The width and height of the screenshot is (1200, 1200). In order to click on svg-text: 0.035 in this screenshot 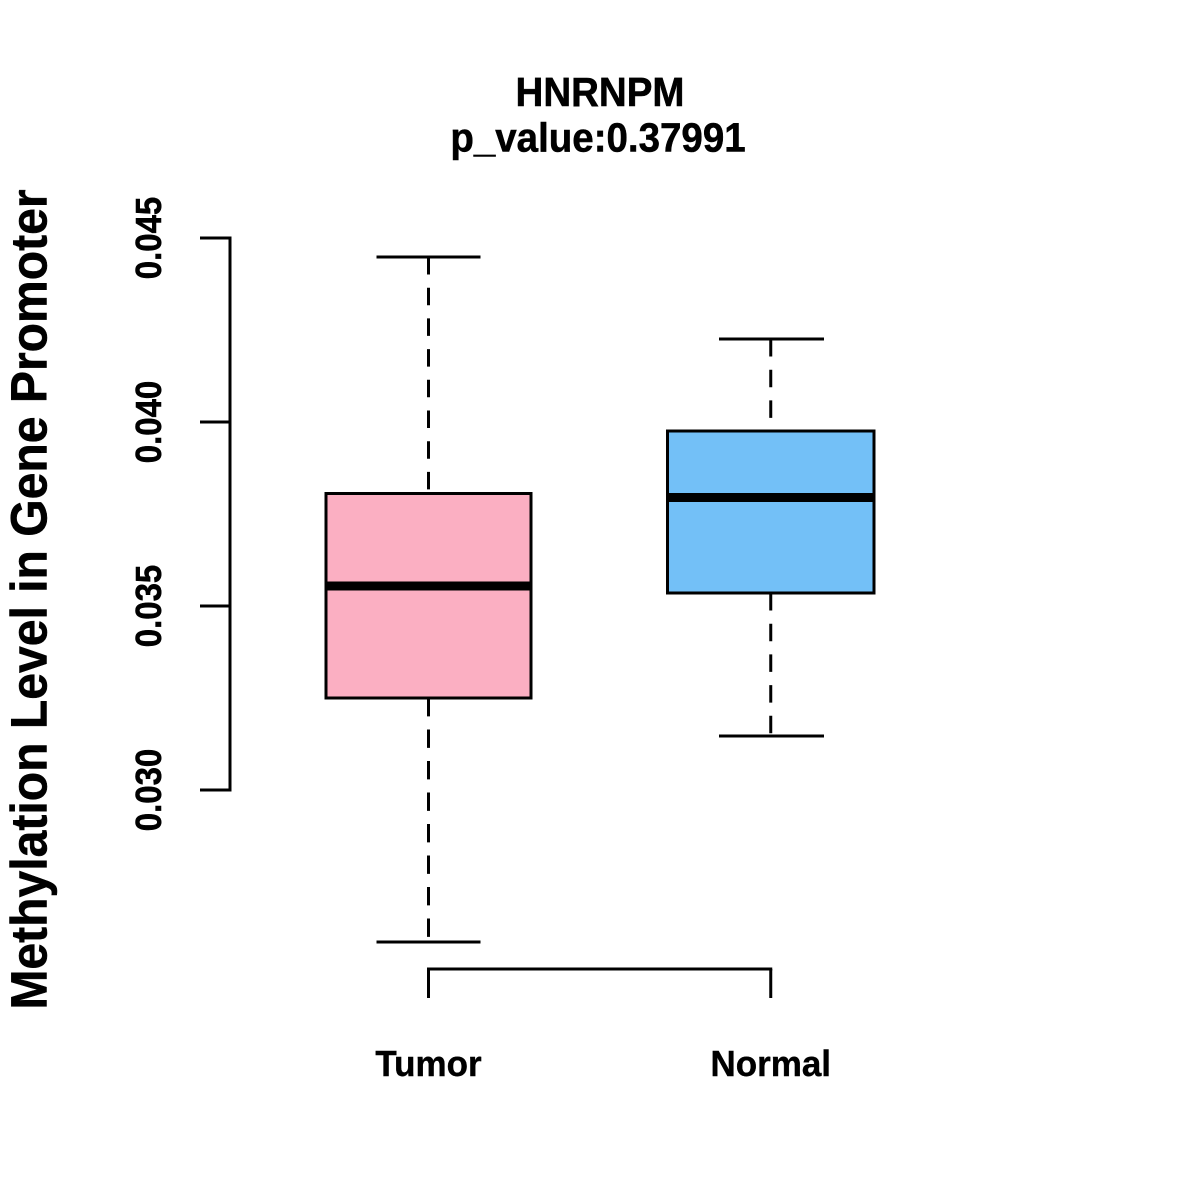, I will do `click(150, 606)`.